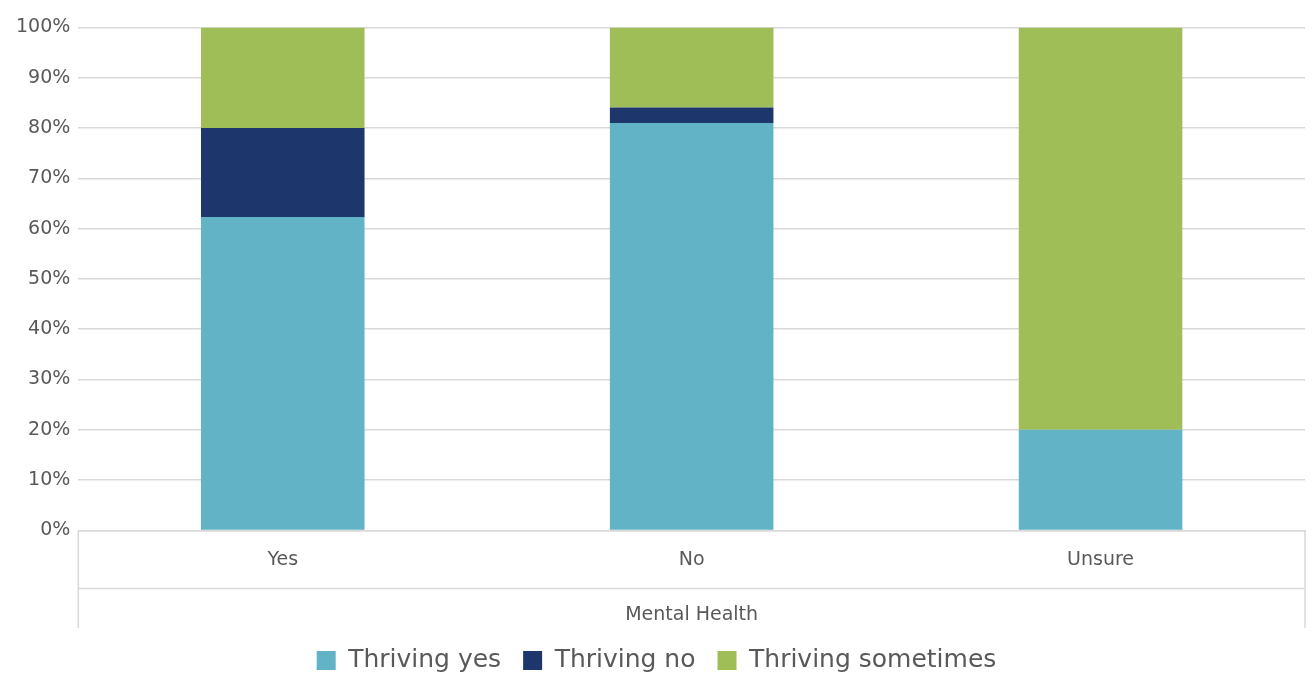 This screenshot has height=691, width=1315. What do you see at coordinates (872, 658) in the screenshot?
I see `legend-label: Thriving sometimes` at bounding box center [872, 658].